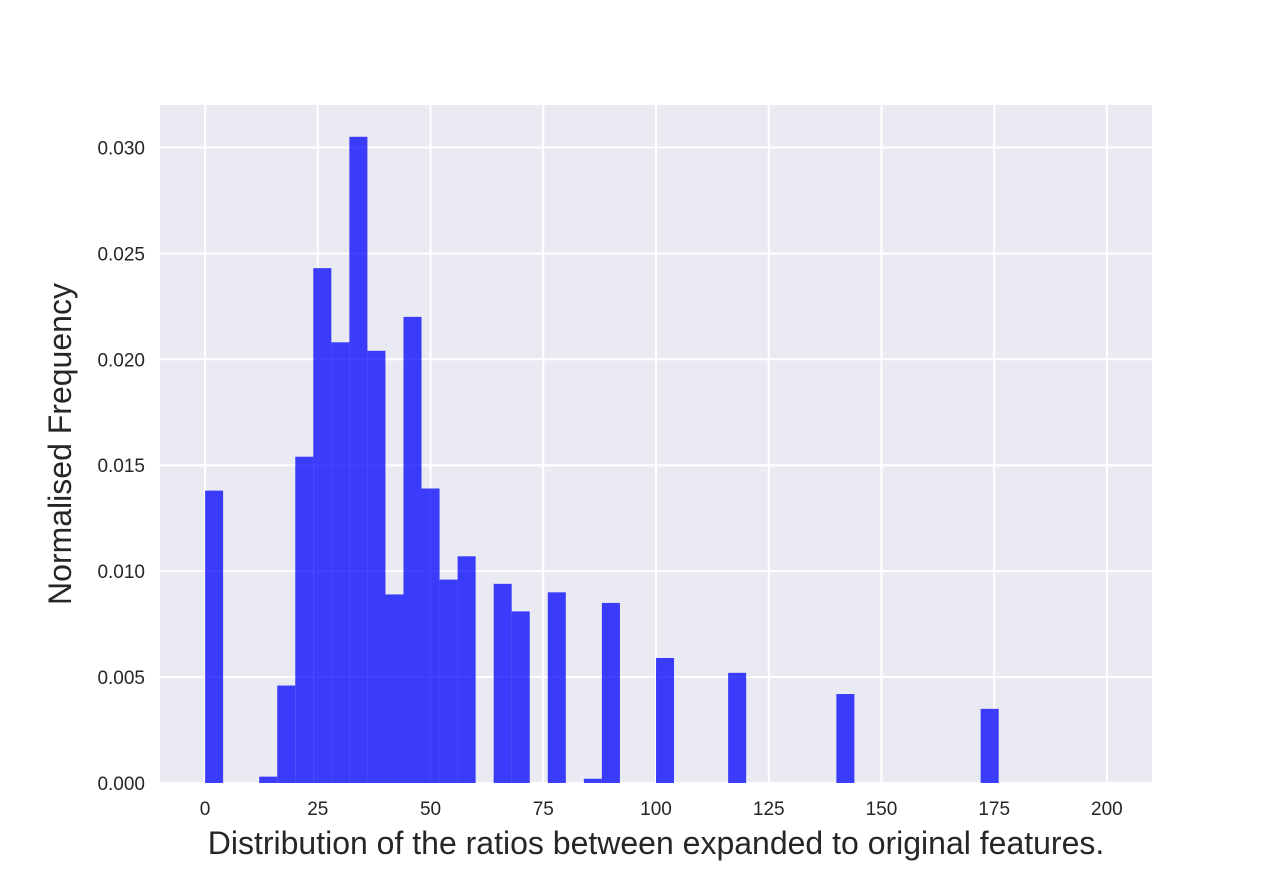 This screenshot has height=880, width=1280. I want to click on y-tick-label: 0.010, so click(121, 572).